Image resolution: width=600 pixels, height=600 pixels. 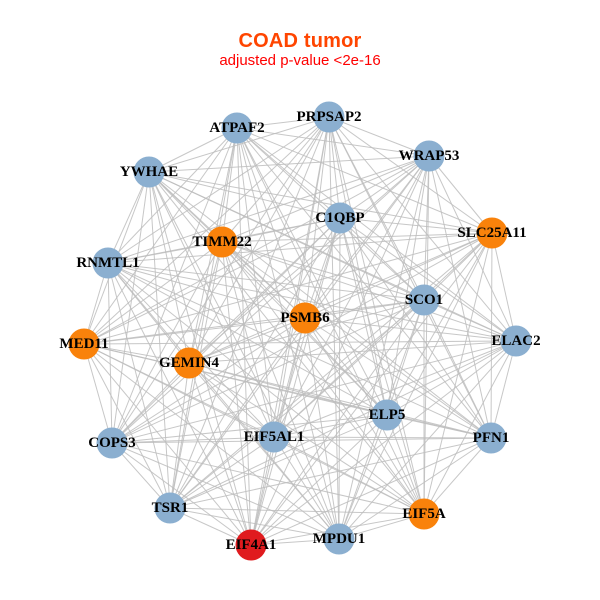 I want to click on node-label-slc25a11: SLC25A11, so click(x=491, y=233).